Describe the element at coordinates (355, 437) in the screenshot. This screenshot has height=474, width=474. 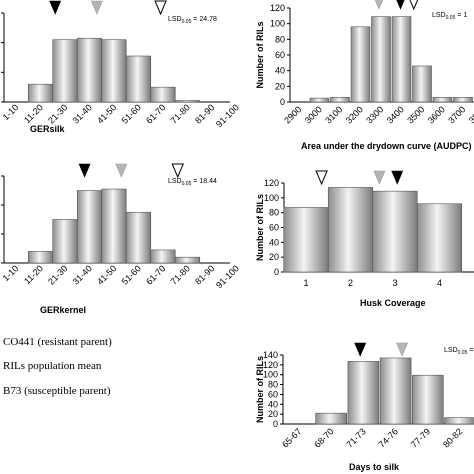
I see `x-tick-label: 71-73` at that location.